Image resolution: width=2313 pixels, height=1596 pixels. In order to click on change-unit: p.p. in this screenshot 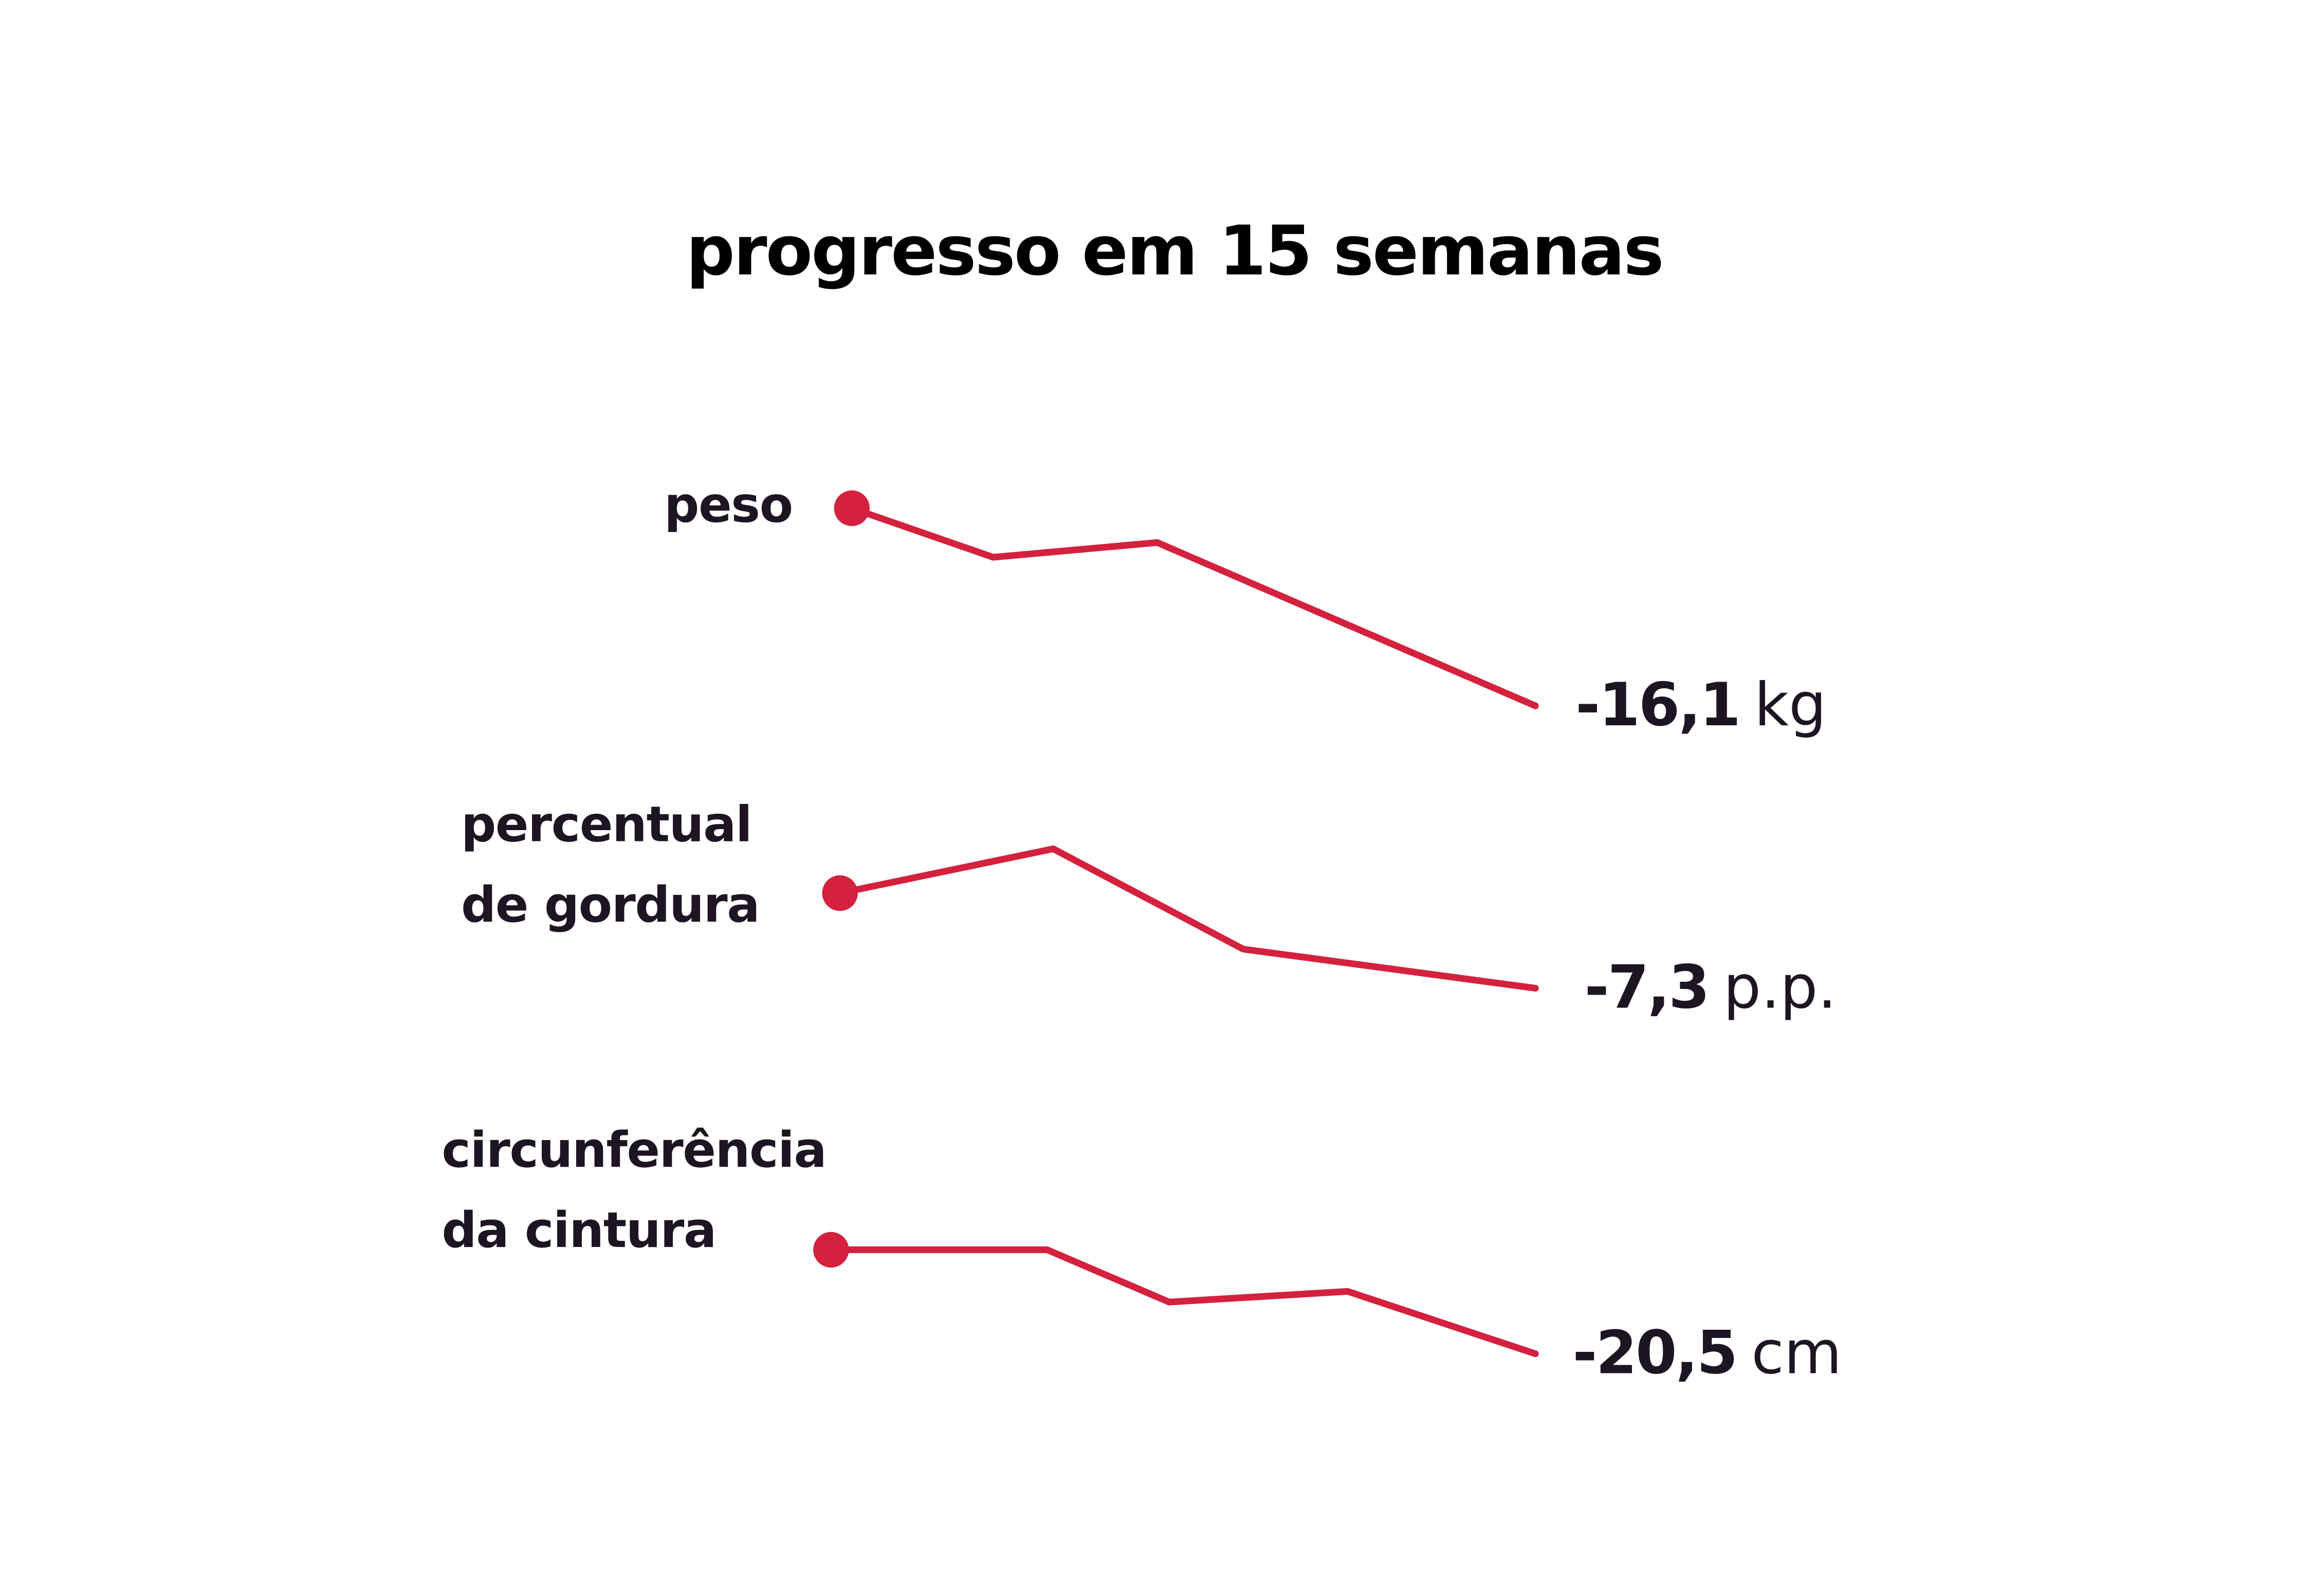, I will do `click(1780, 987)`.